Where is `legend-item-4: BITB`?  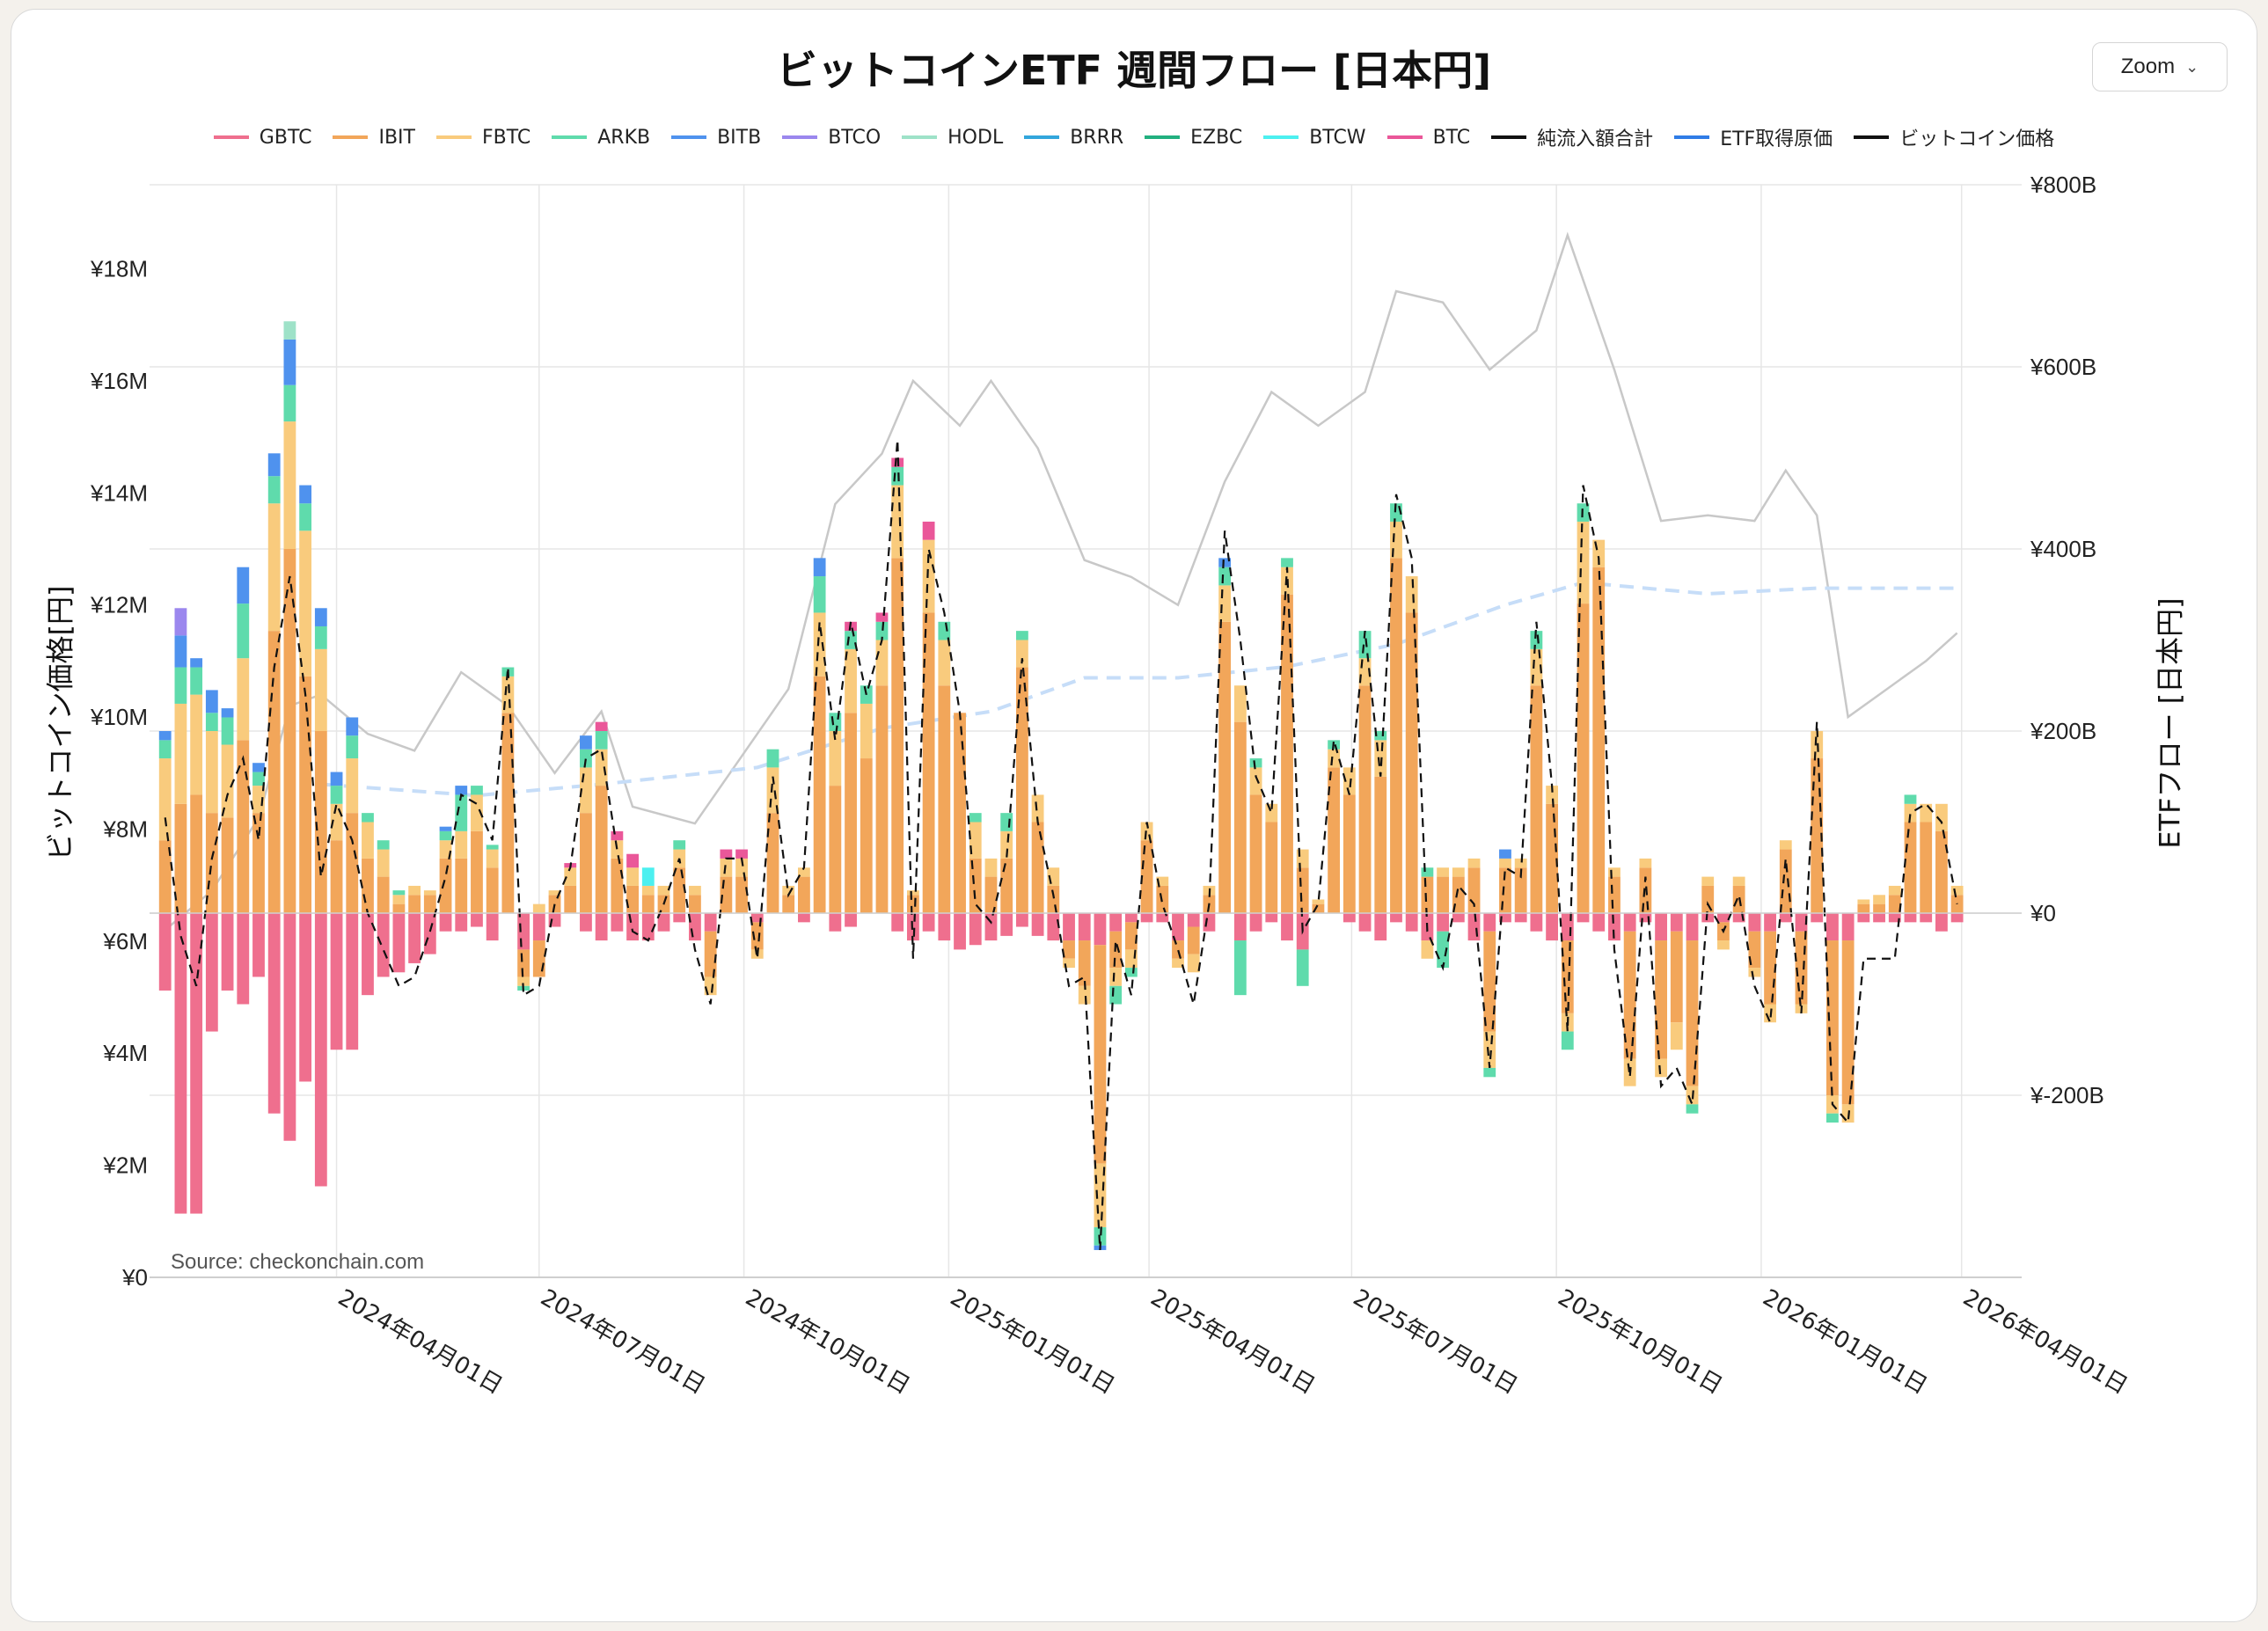
legend-item-4: BITB is located at coordinates (716, 137).